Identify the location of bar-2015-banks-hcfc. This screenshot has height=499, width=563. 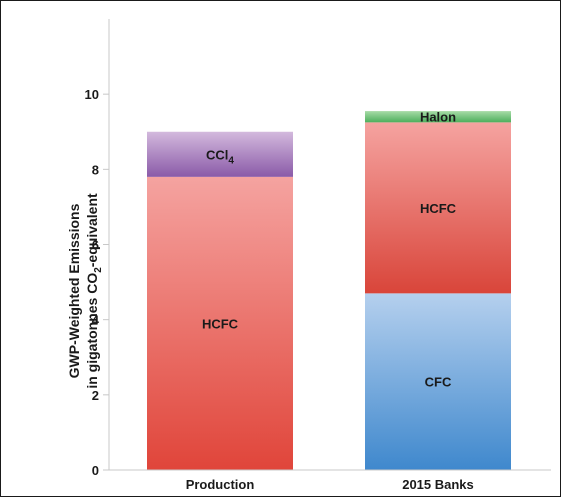
(438, 208).